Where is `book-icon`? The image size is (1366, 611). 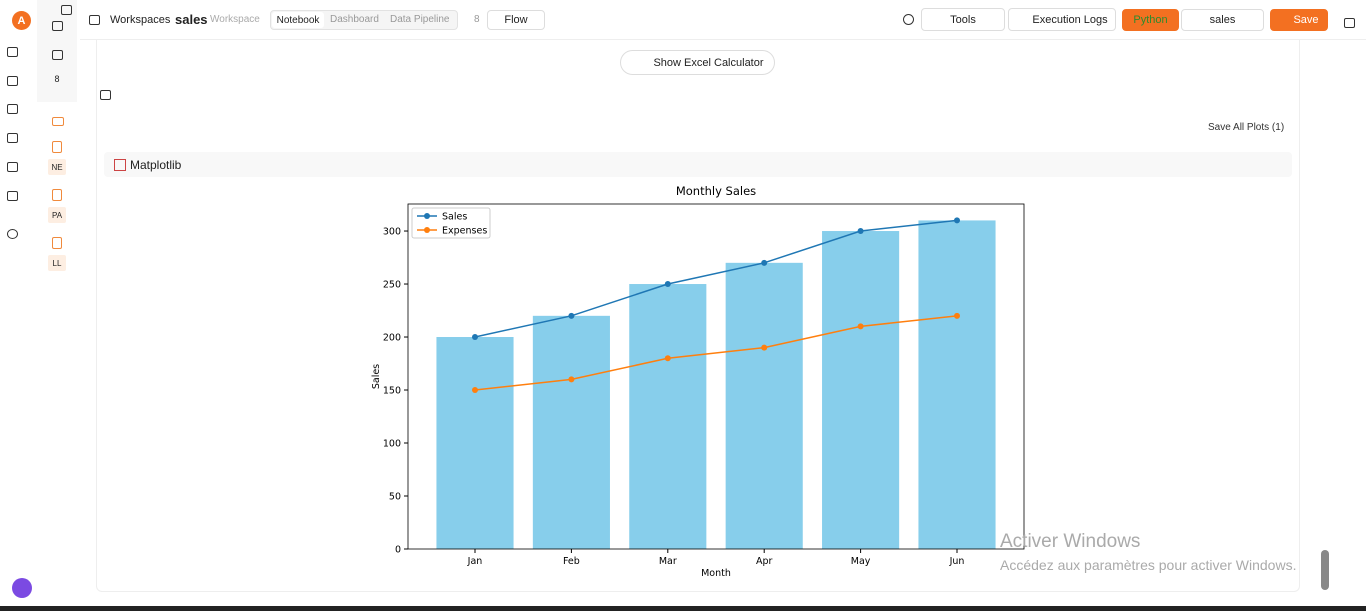 book-icon is located at coordinates (12, 138).